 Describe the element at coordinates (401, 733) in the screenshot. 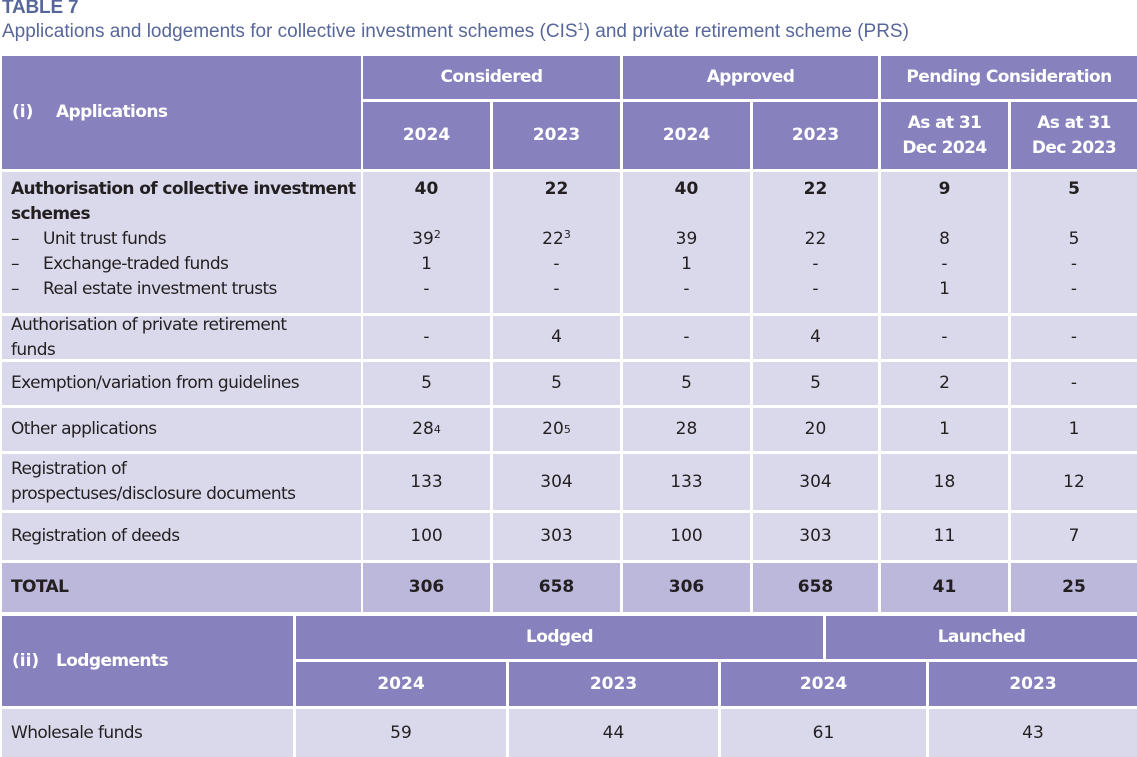

I see `lodged-2024-value: 59` at that location.